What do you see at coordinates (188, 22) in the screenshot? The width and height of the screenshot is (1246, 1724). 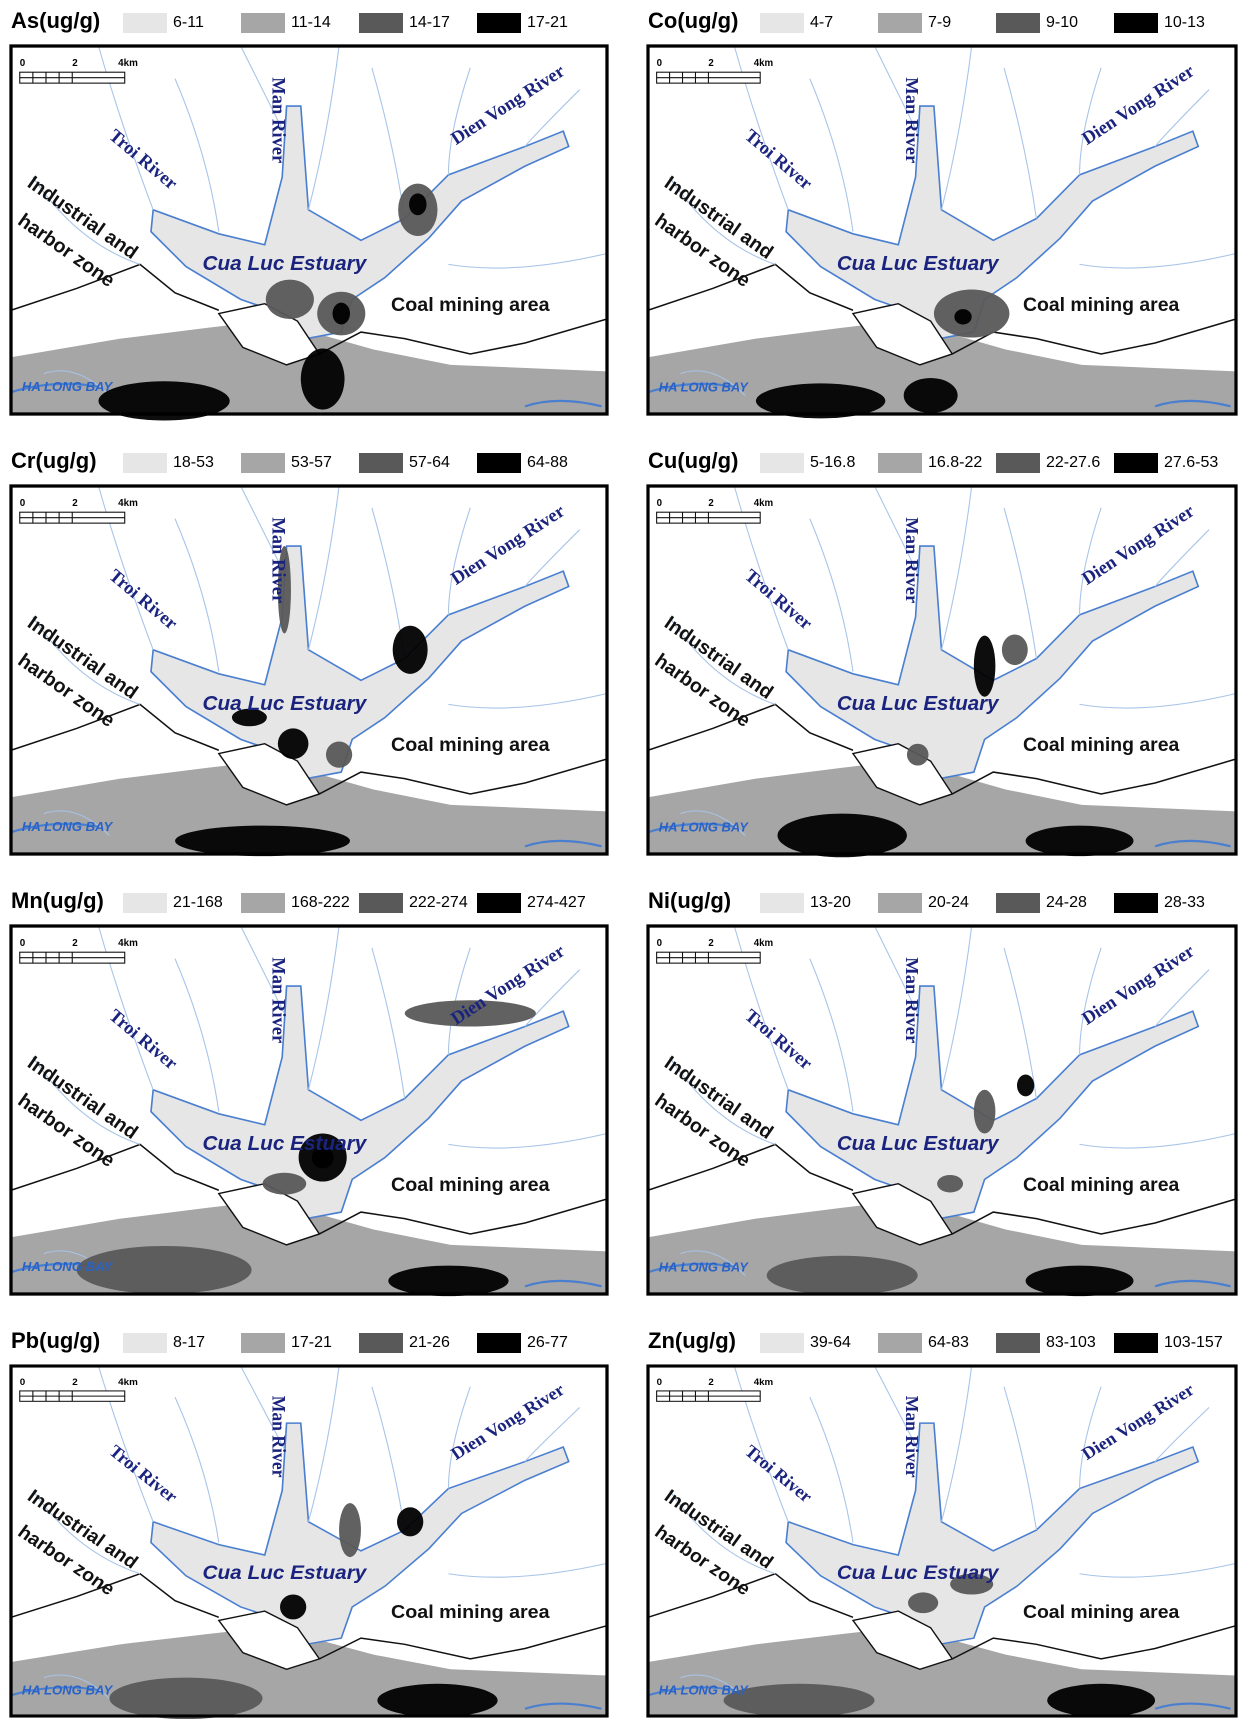 I see `legend-label: 6-11` at bounding box center [188, 22].